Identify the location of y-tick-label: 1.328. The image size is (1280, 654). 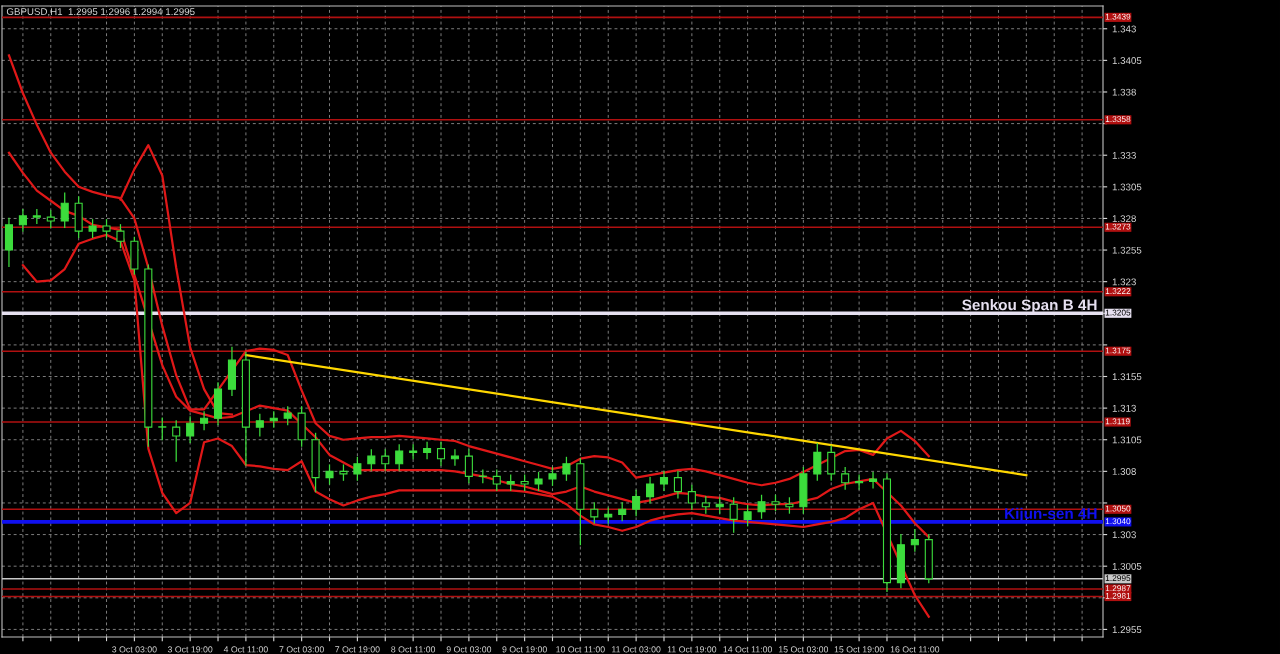
(1124, 219).